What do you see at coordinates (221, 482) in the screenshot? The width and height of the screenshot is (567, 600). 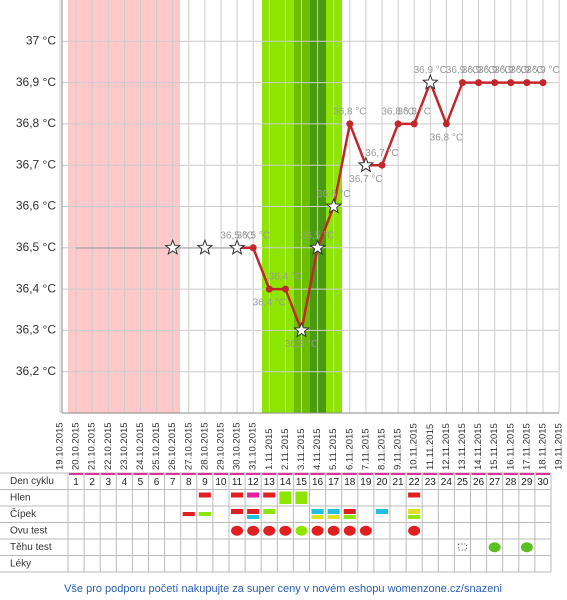 I see `cycle-day: 10` at bounding box center [221, 482].